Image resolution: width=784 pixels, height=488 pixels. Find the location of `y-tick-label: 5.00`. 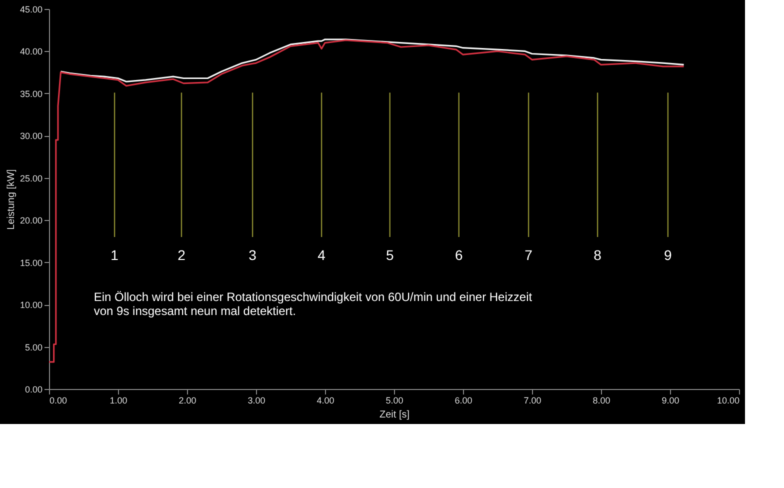

y-tick-label: 5.00 is located at coordinates (33, 347).